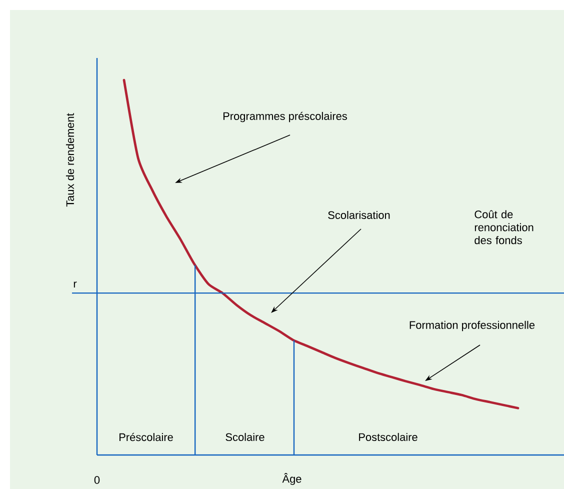 This screenshot has height=489, width=564. Describe the element at coordinates (97, 480) in the screenshot. I see `text: 0` at that location.